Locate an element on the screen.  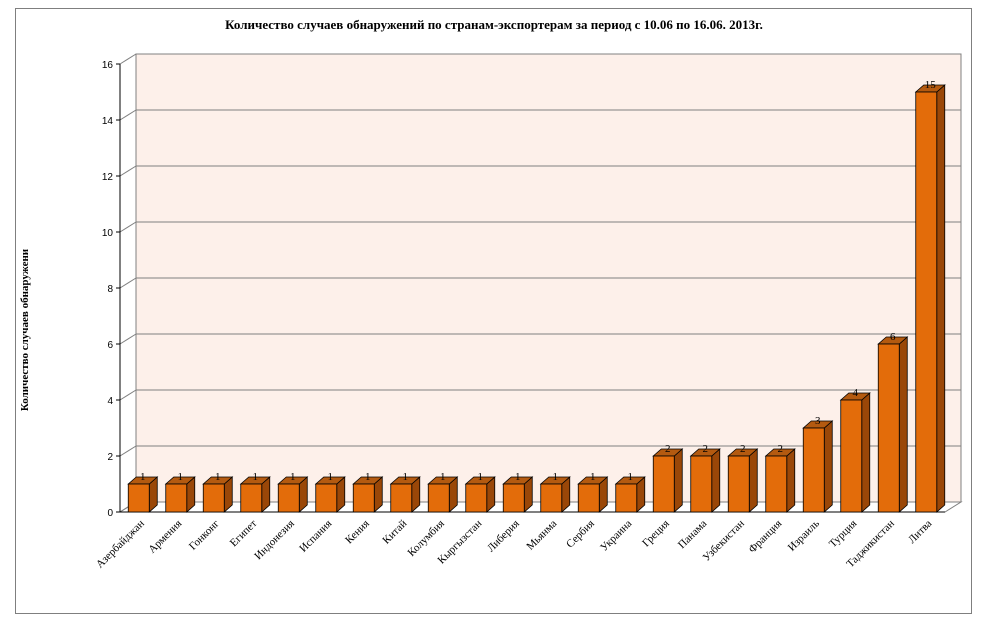
x-tick-label: Панама is located at coordinates (693, 535).